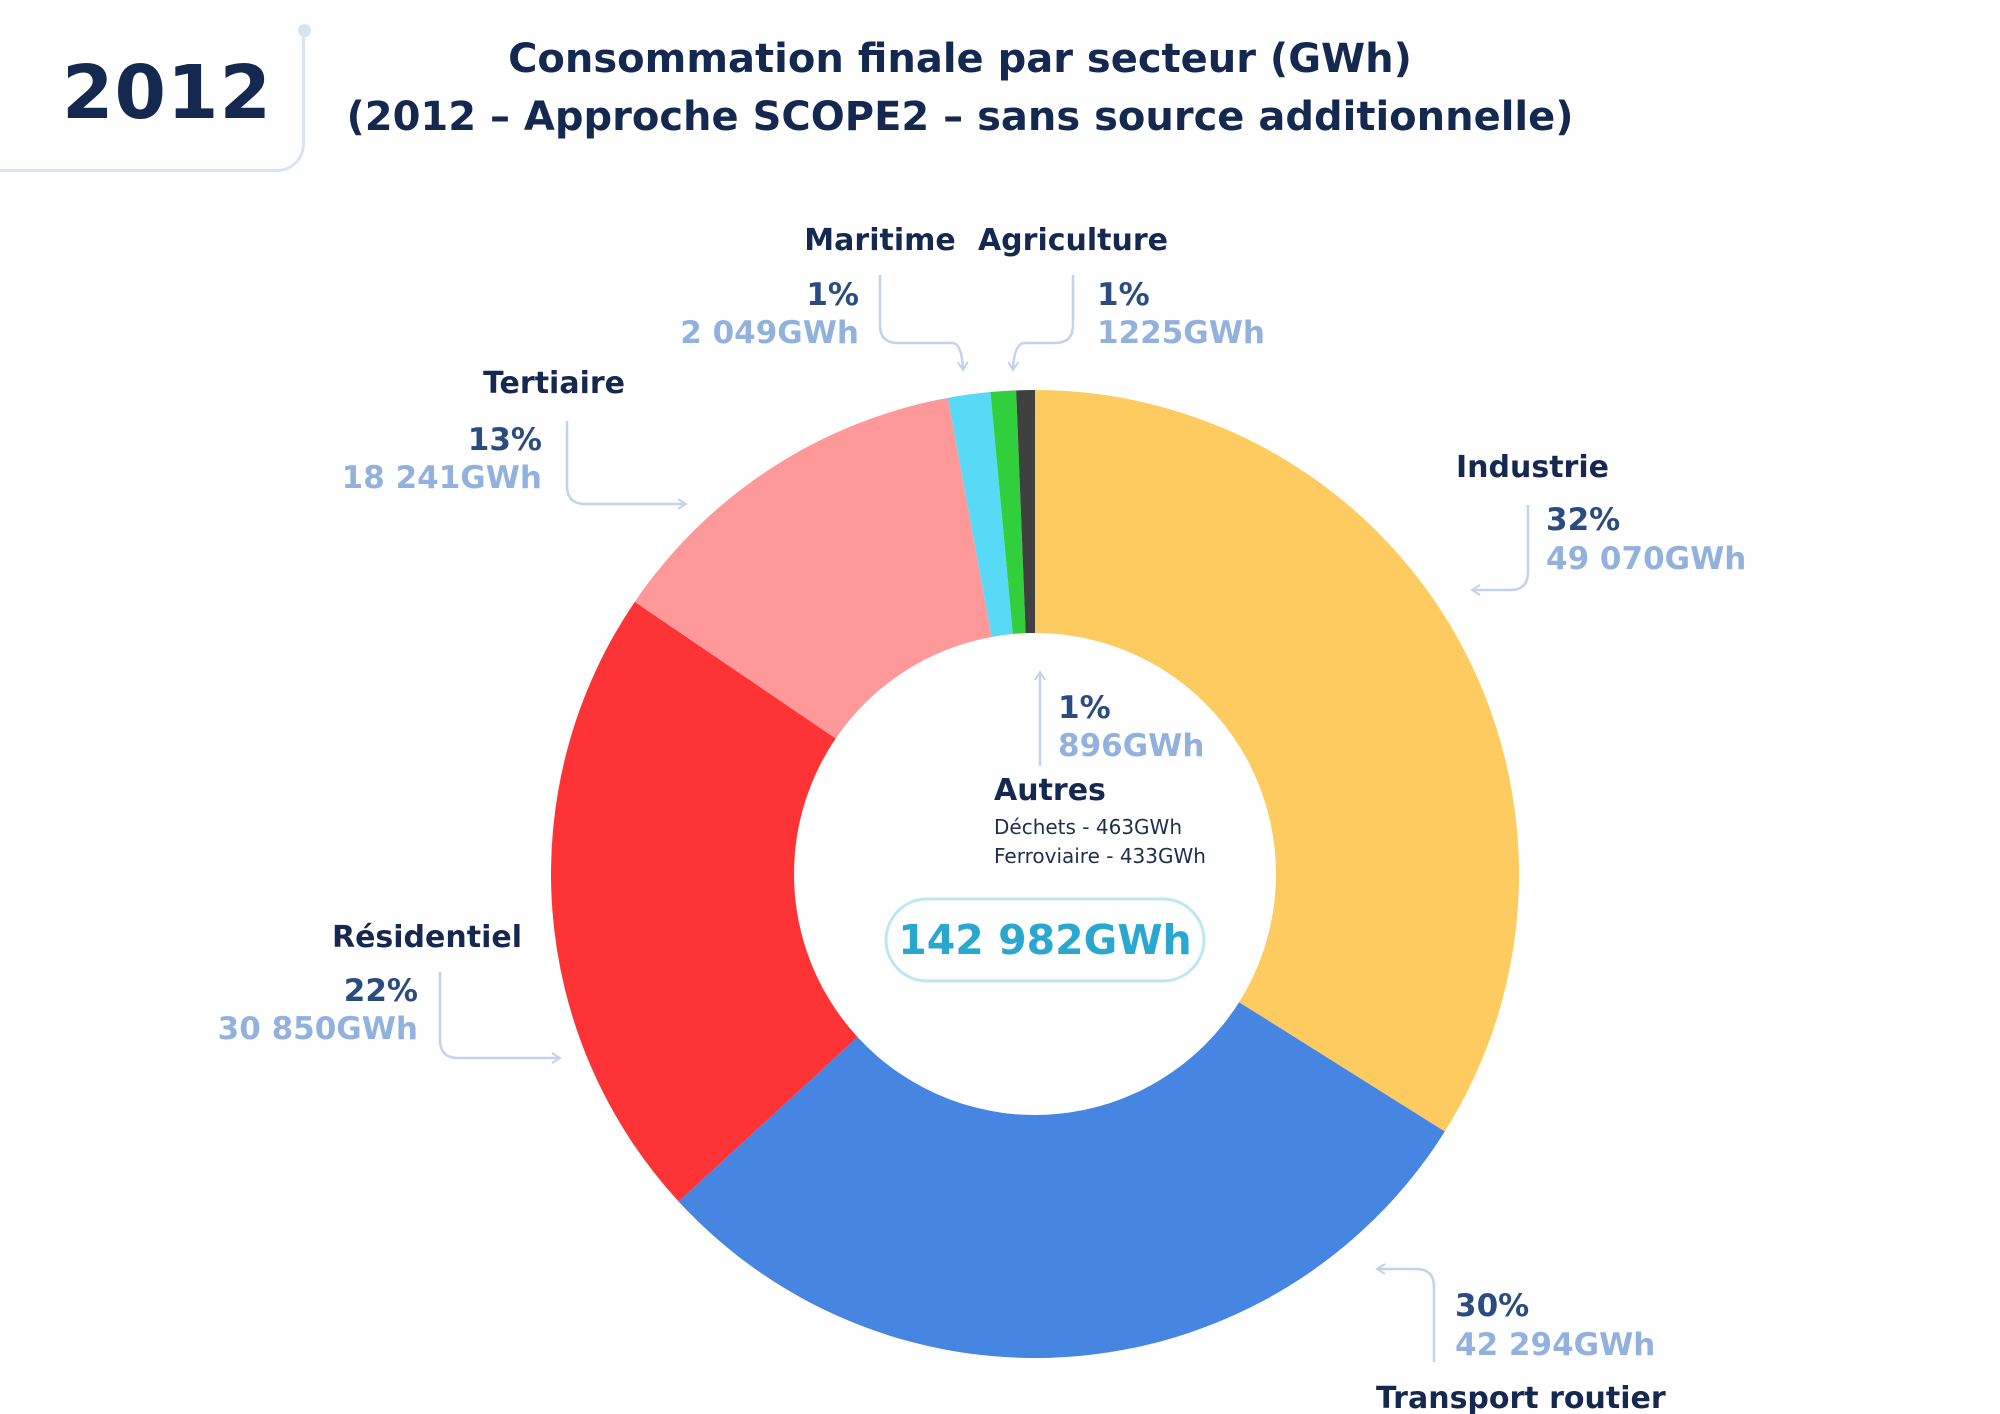  I want to click on label-value-autres: 896GWh, so click(1131, 746).